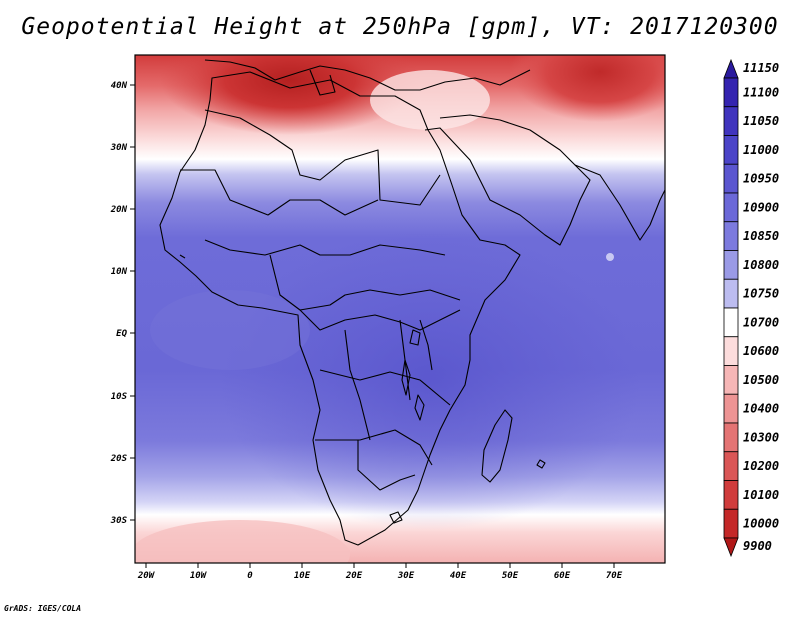 The height and width of the screenshot is (618, 800). I want to click on y-tick-label: 10S, so click(119, 397).